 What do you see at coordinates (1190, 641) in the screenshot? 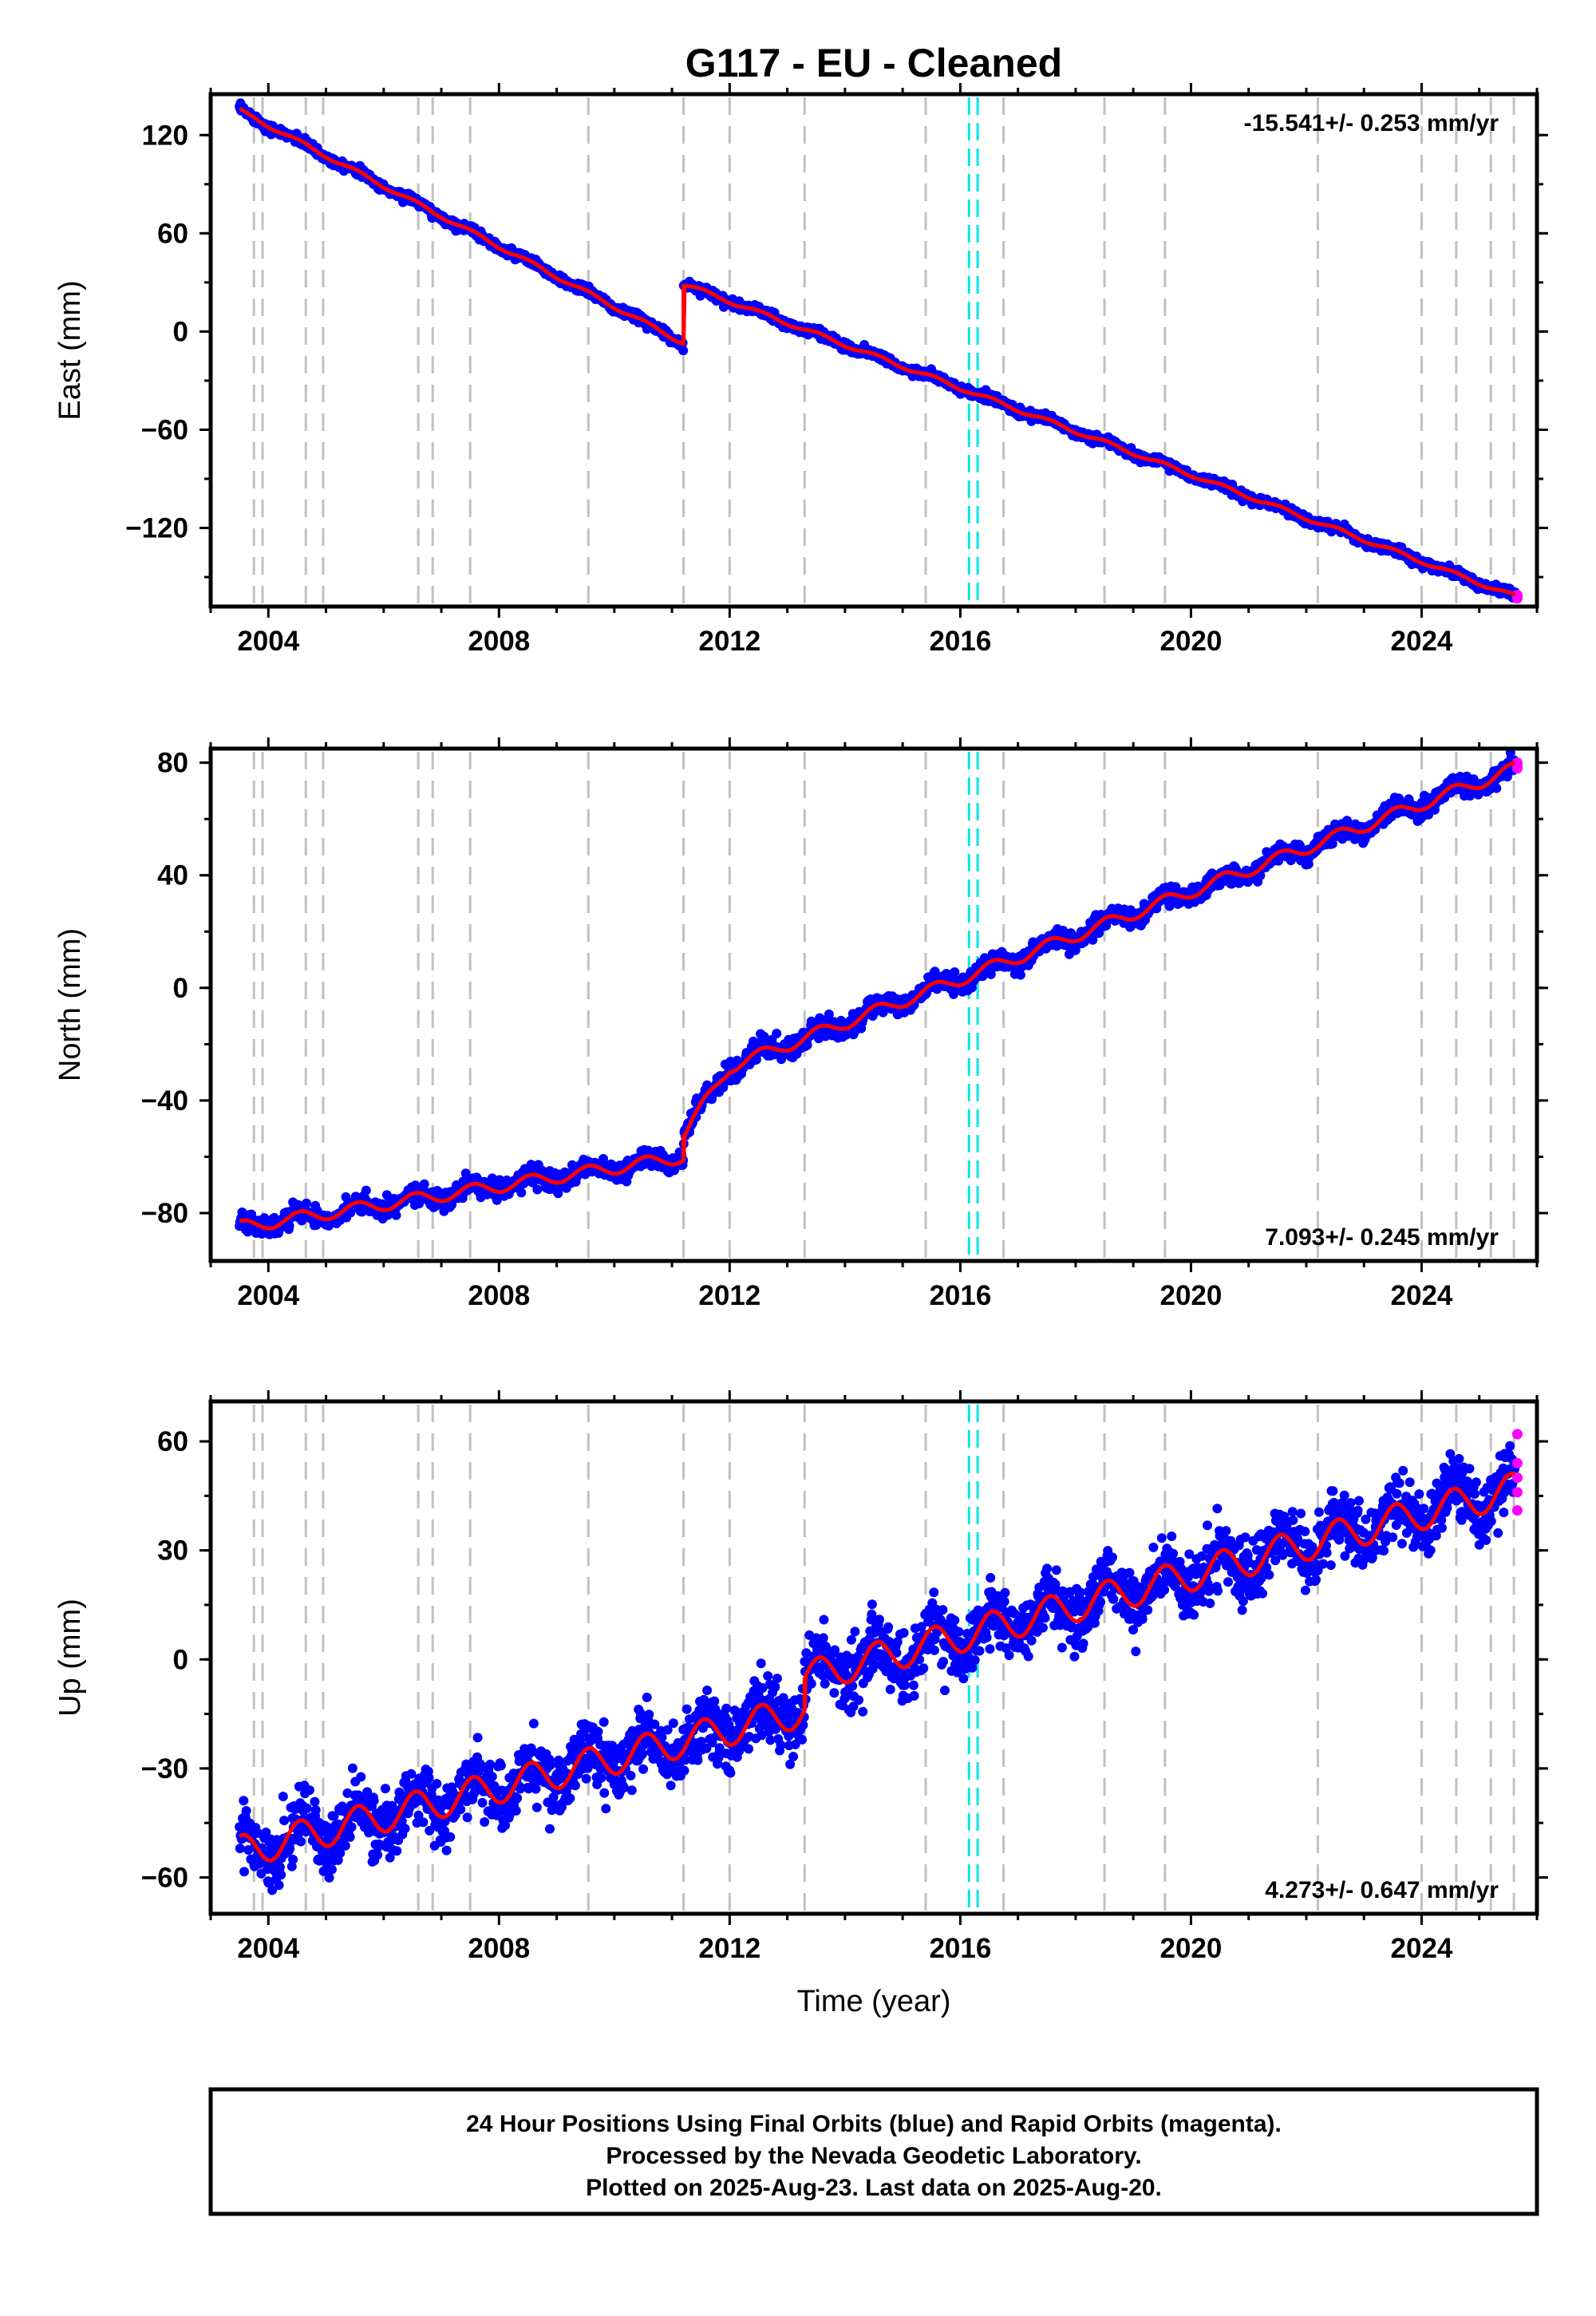
I see `x-tick-label: 2020` at bounding box center [1190, 641].